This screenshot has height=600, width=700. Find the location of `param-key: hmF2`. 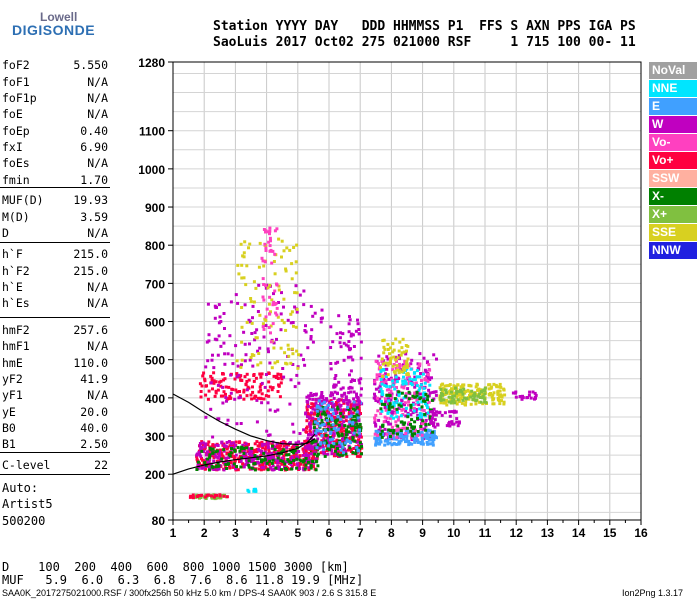

param-key: hmF2 is located at coordinates (16, 330).